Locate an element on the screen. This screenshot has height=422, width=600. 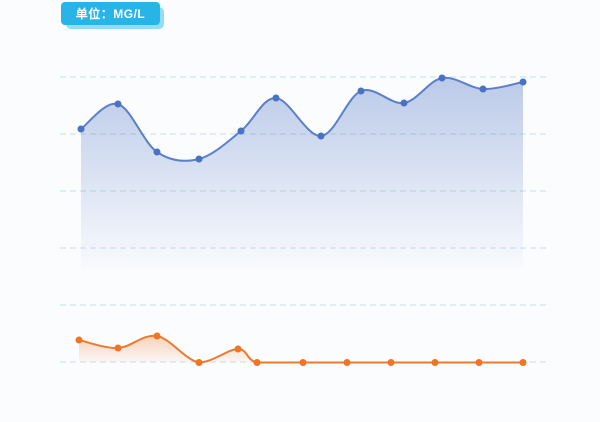
lower-series is located at coordinates (301, 349).